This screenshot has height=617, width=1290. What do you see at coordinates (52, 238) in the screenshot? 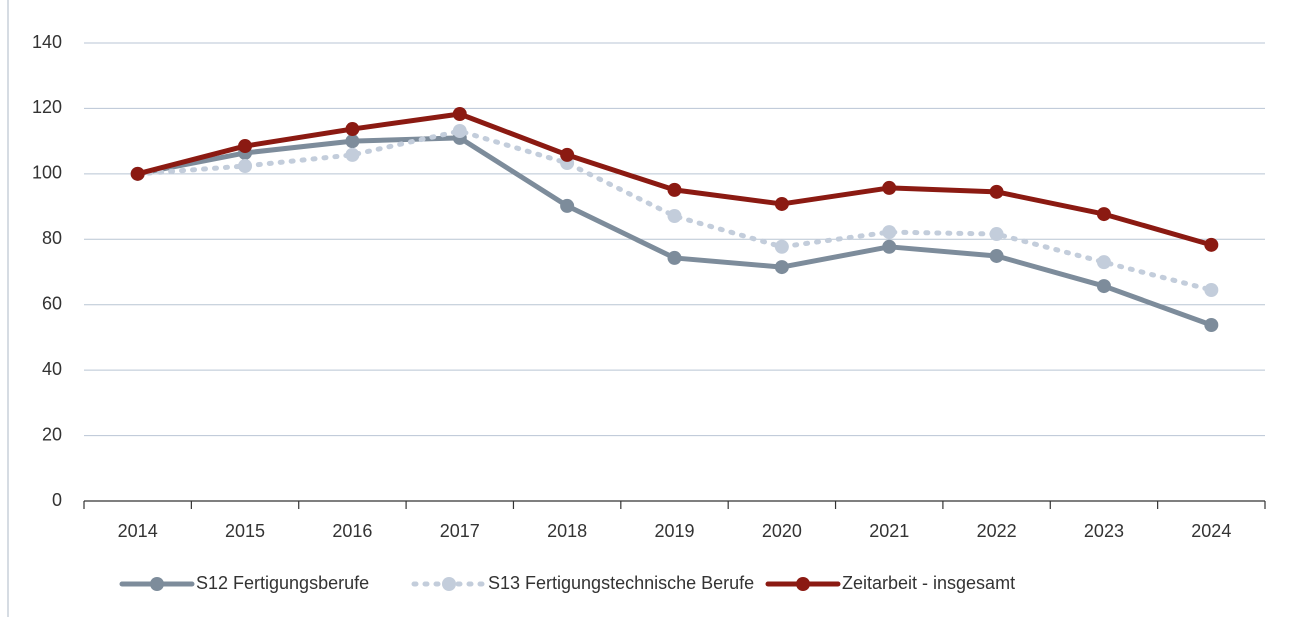
I see `y-tick-label: 80` at bounding box center [52, 238].